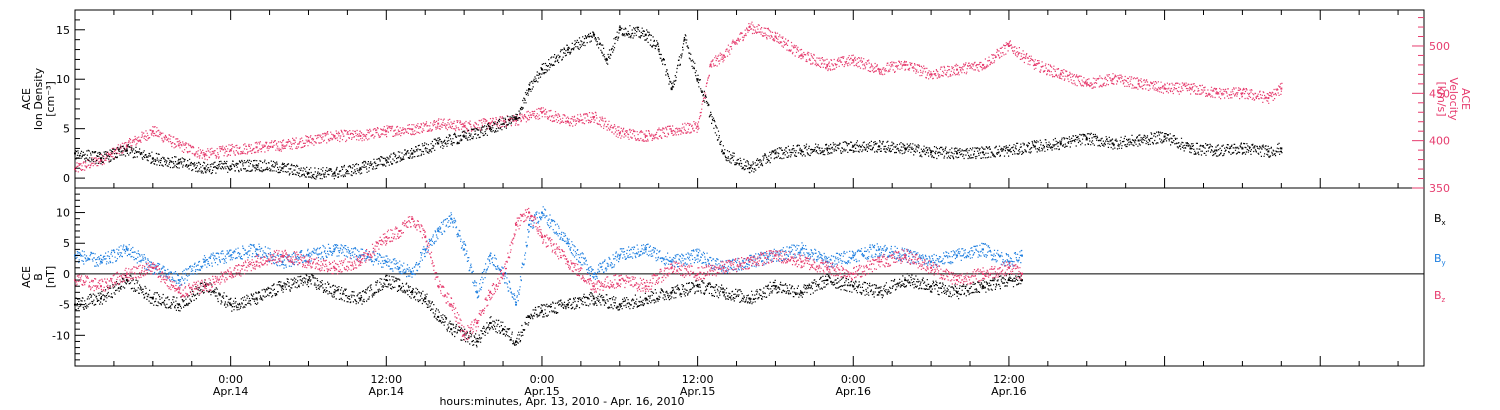 The width and height of the screenshot is (1500, 410). Describe the element at coordinates (66, 243) in the screenshot. I see `magnetic-ytick-label: 5` at that location.